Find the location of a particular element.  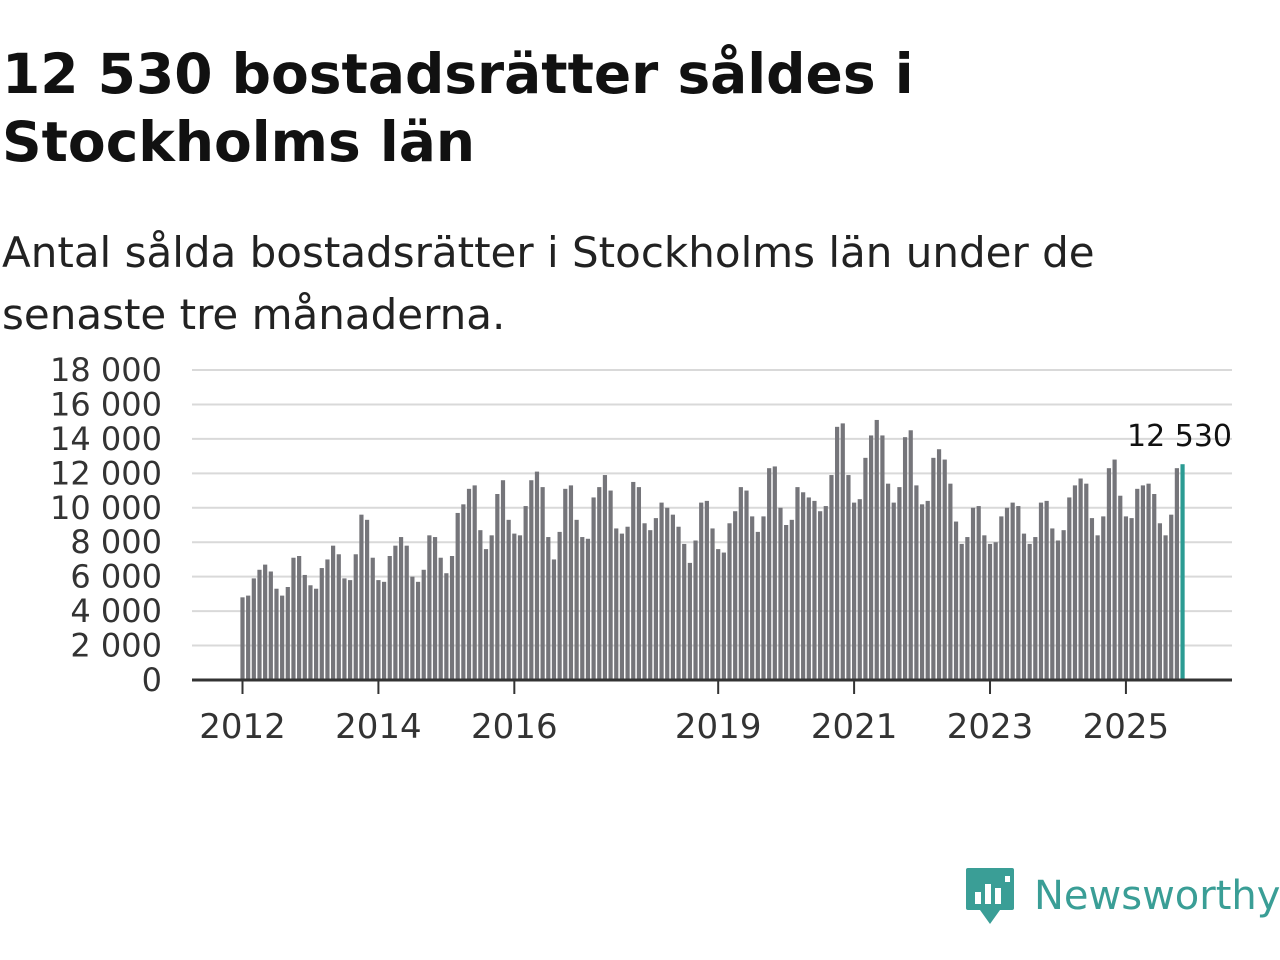

y-tick-label: 6 000 is located at coordinates (116, 577).